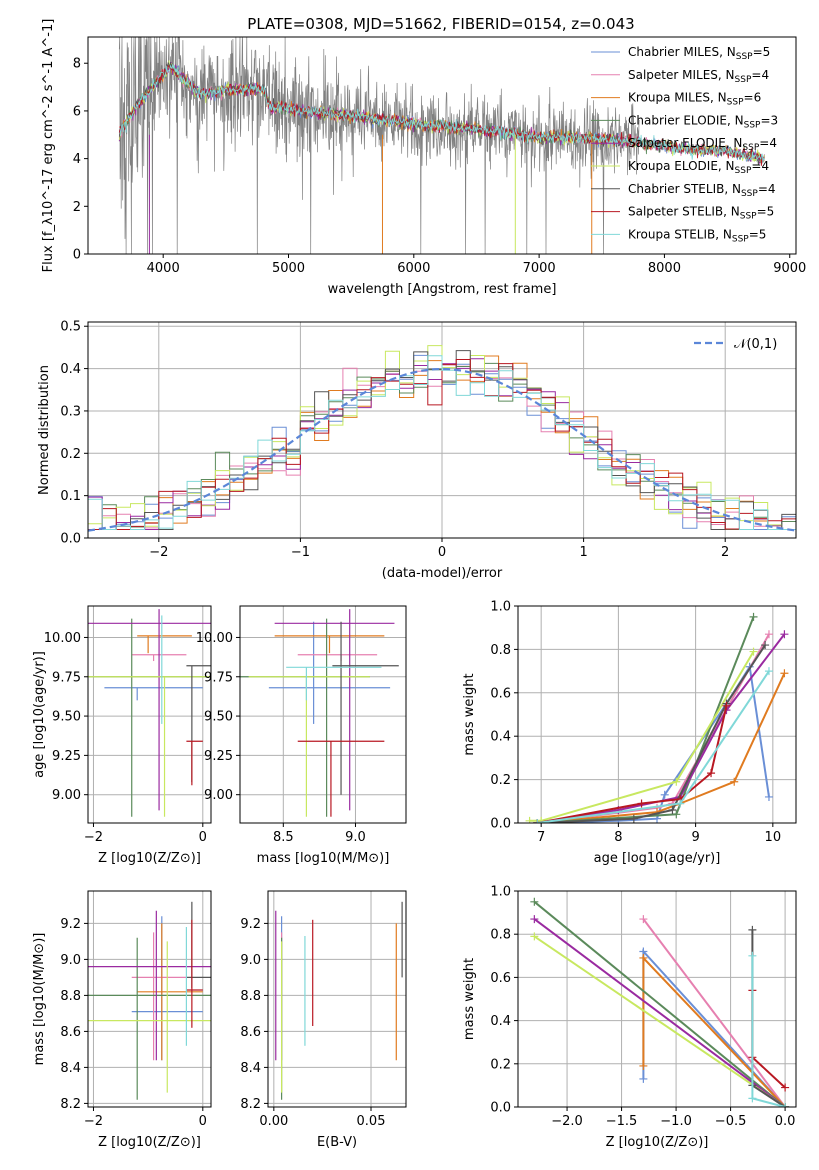 This screenshot has width=819, height=1170. Describe the element at coordinates (323, 858) in the screenshot. I see `x-axis-label: mass [log10(M/M⊙)]` at that location.